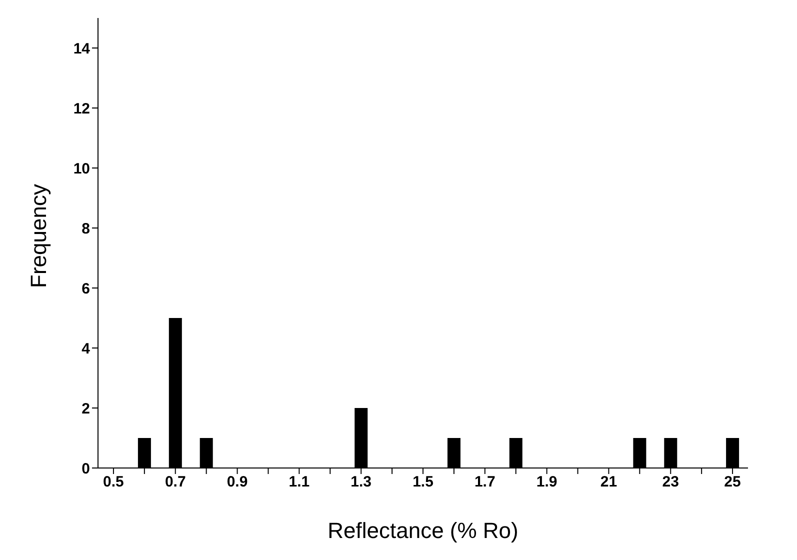 The height and width of the screenshot is (560, 797). Describe the element at coordinates (547, 482) in the screenshot. I see `x-tick-label: 1.9` at that location.